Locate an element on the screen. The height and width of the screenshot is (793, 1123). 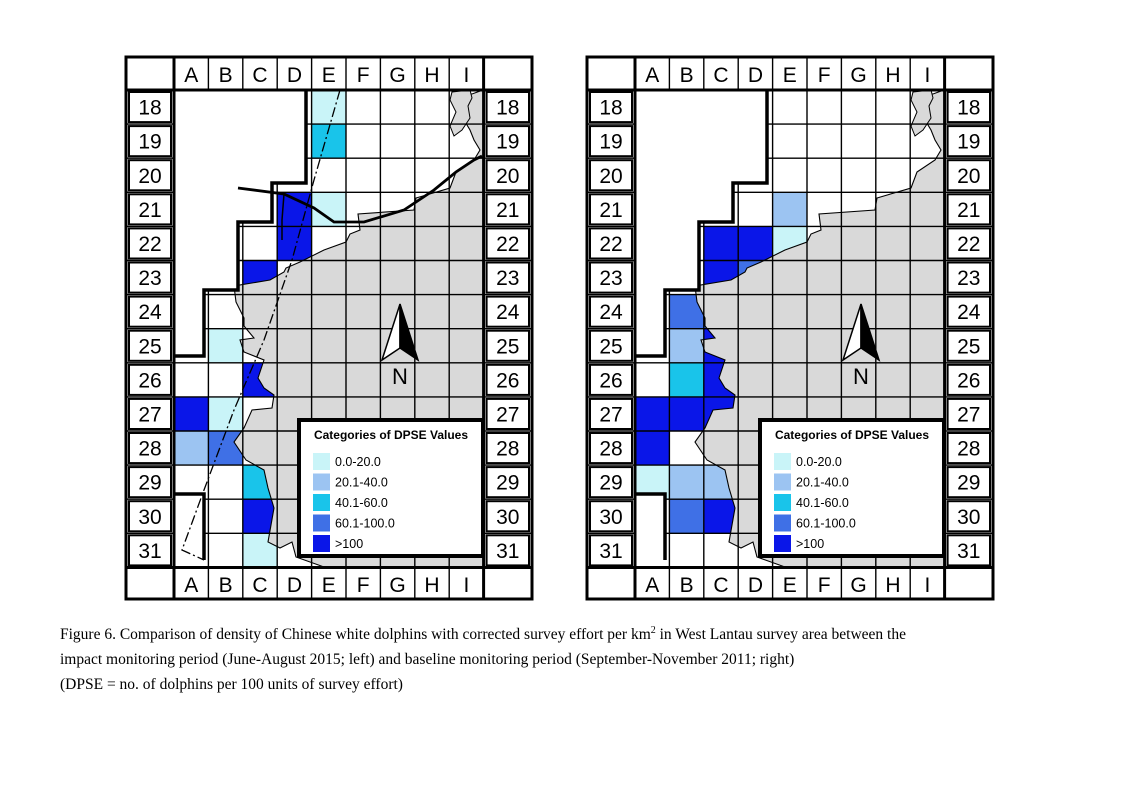
boundary-line is located at coordinates (261, 325).